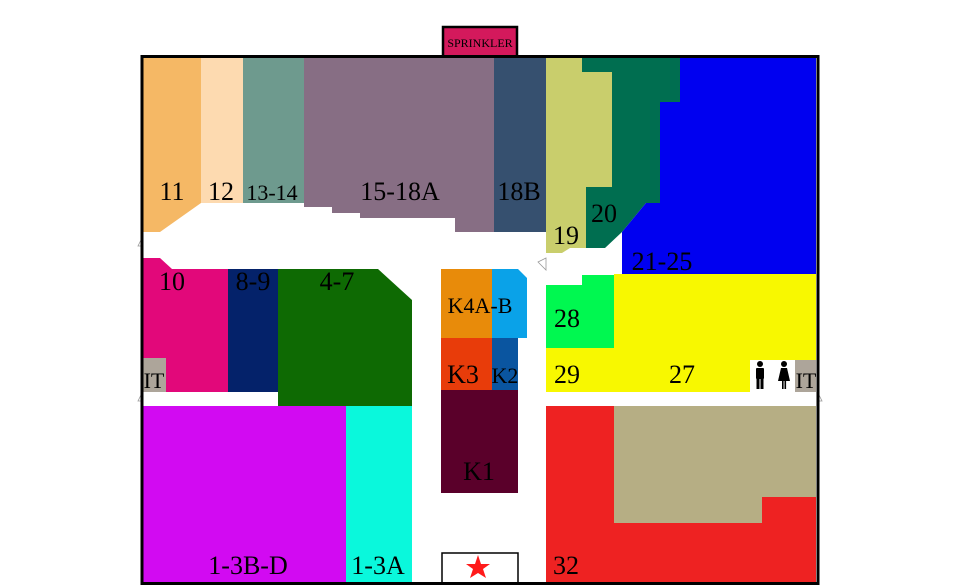 This screenshot has height=588, width=959. What do you see at coordinates (760, 375) in the screenshot?
I see `man-icon` at bounding box center [760, 375].